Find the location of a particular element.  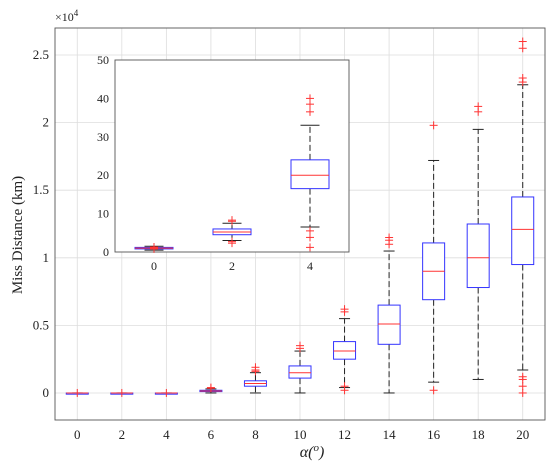

x-axis-label: α(o) is located at coordinates (312, 451).